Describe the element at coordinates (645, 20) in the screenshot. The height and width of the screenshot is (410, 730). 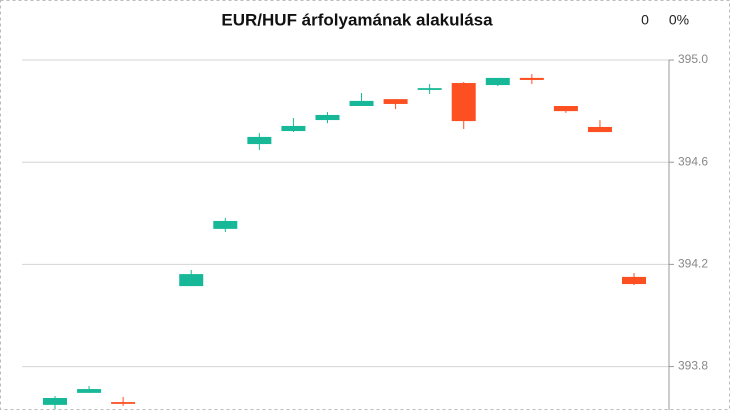
I see `change-value: 0` at that location.